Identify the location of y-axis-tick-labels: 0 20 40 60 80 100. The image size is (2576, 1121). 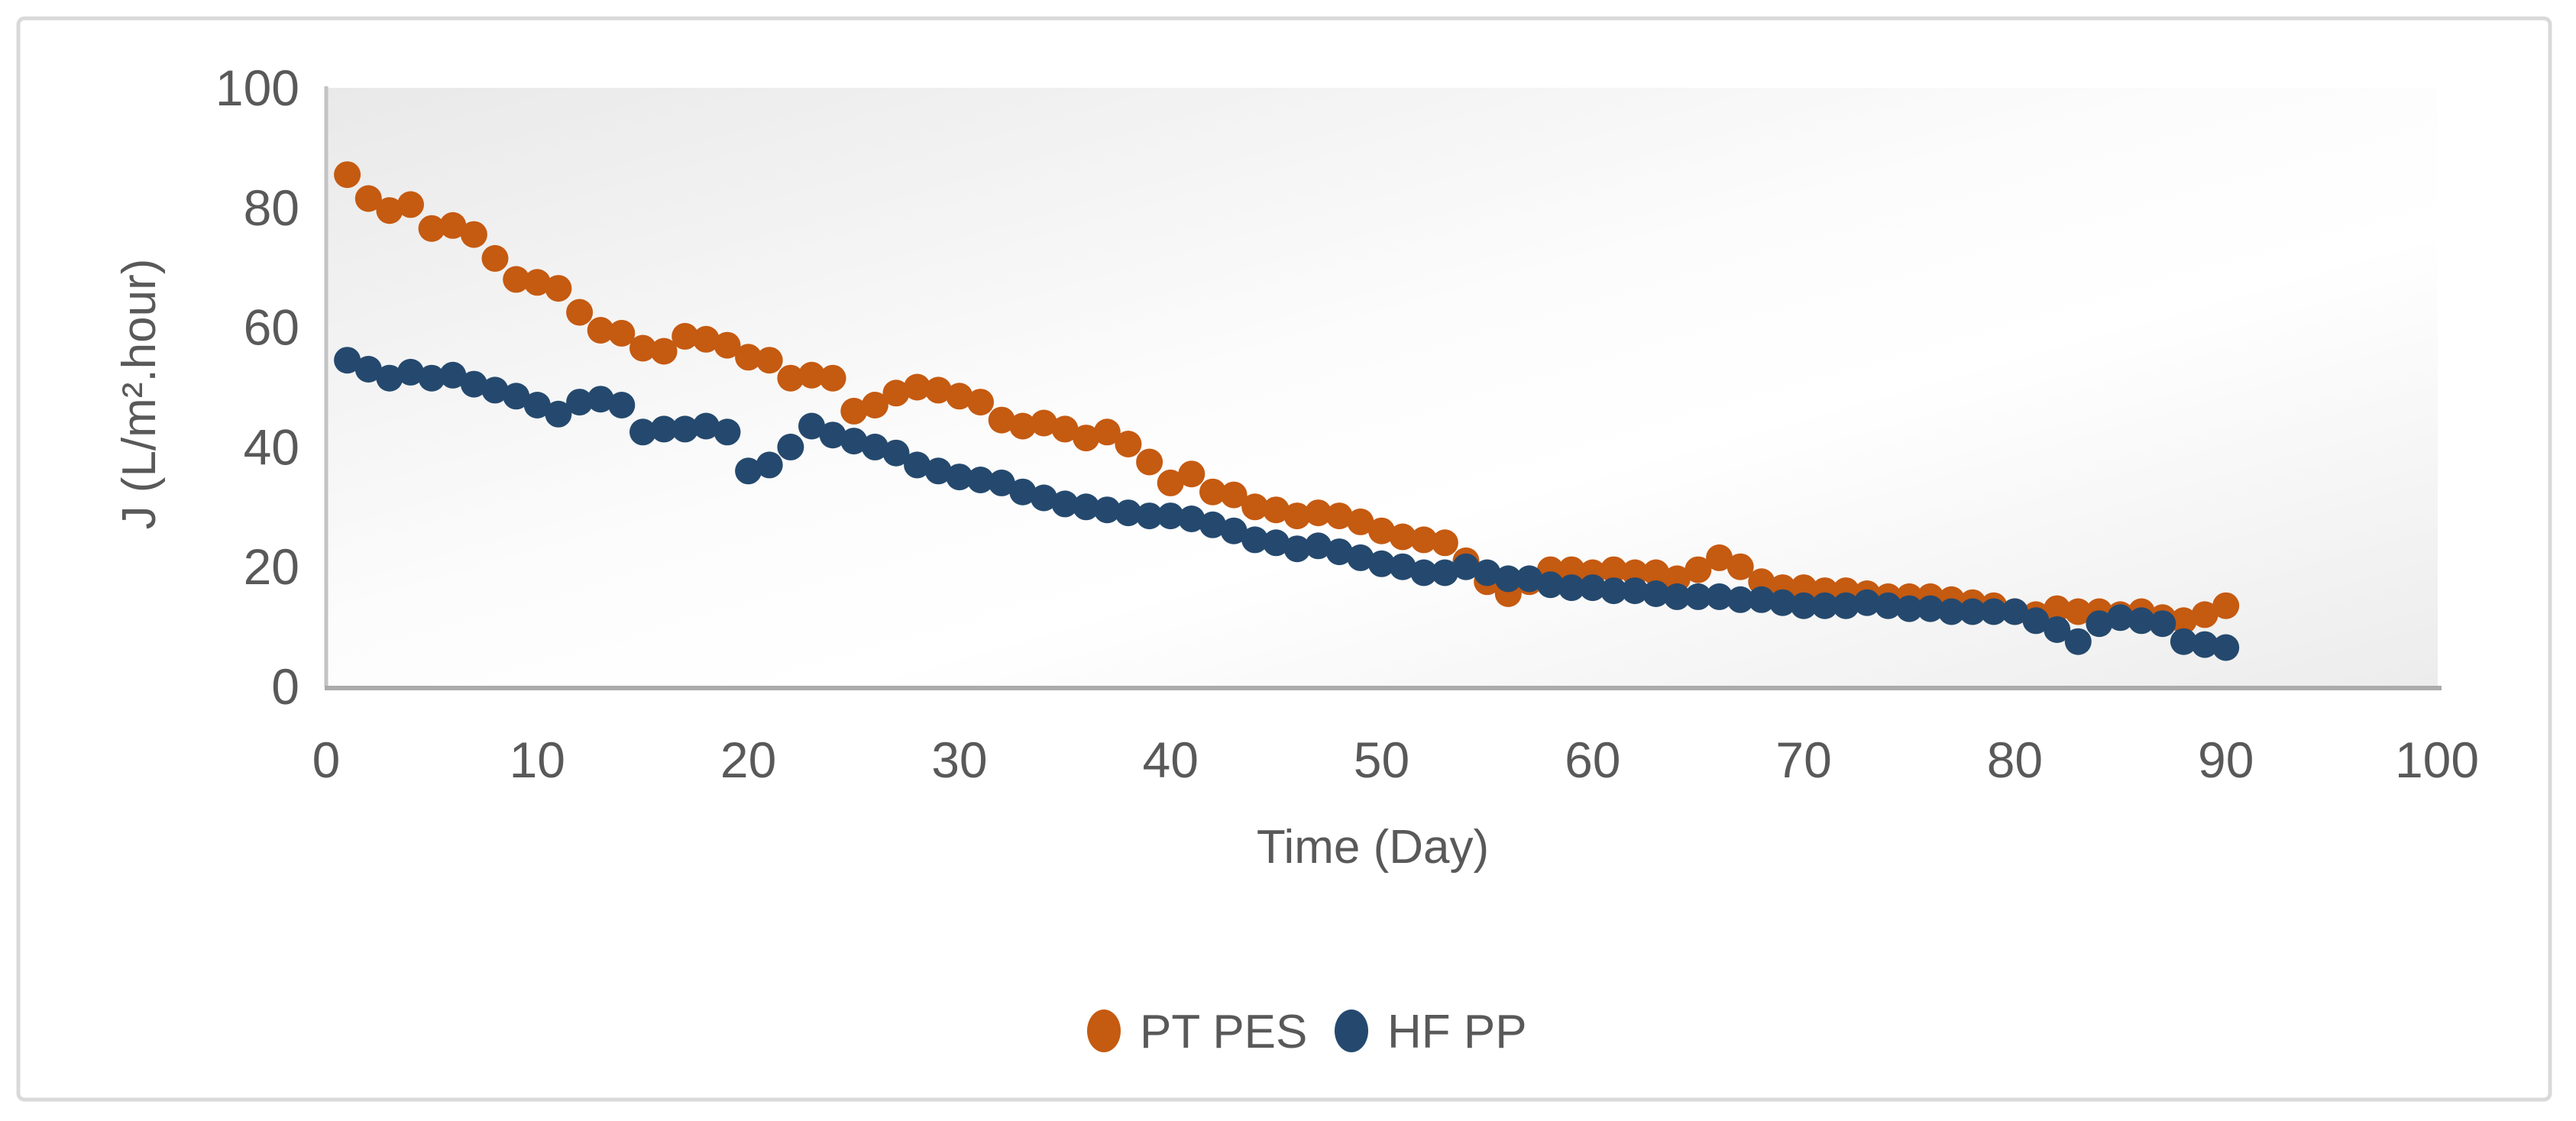
(257, 387).